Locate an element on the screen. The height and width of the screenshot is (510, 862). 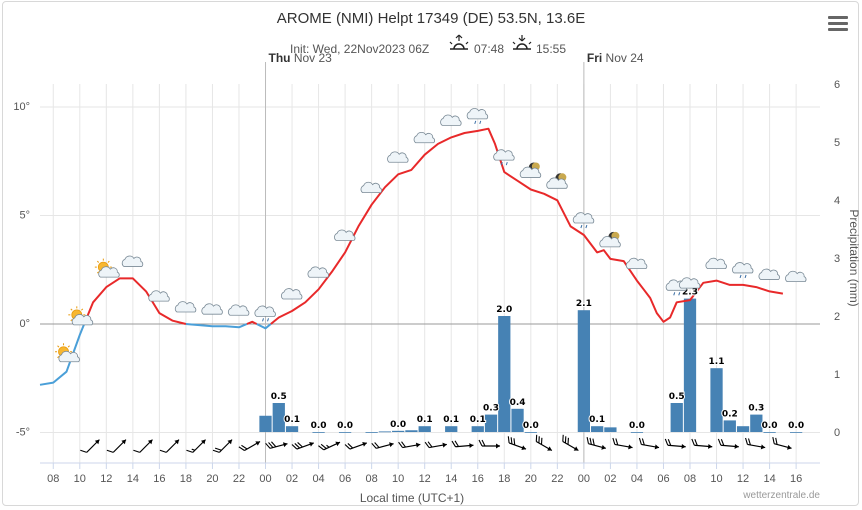
x-tick-label: 08 is located at coordinates (372, 479).